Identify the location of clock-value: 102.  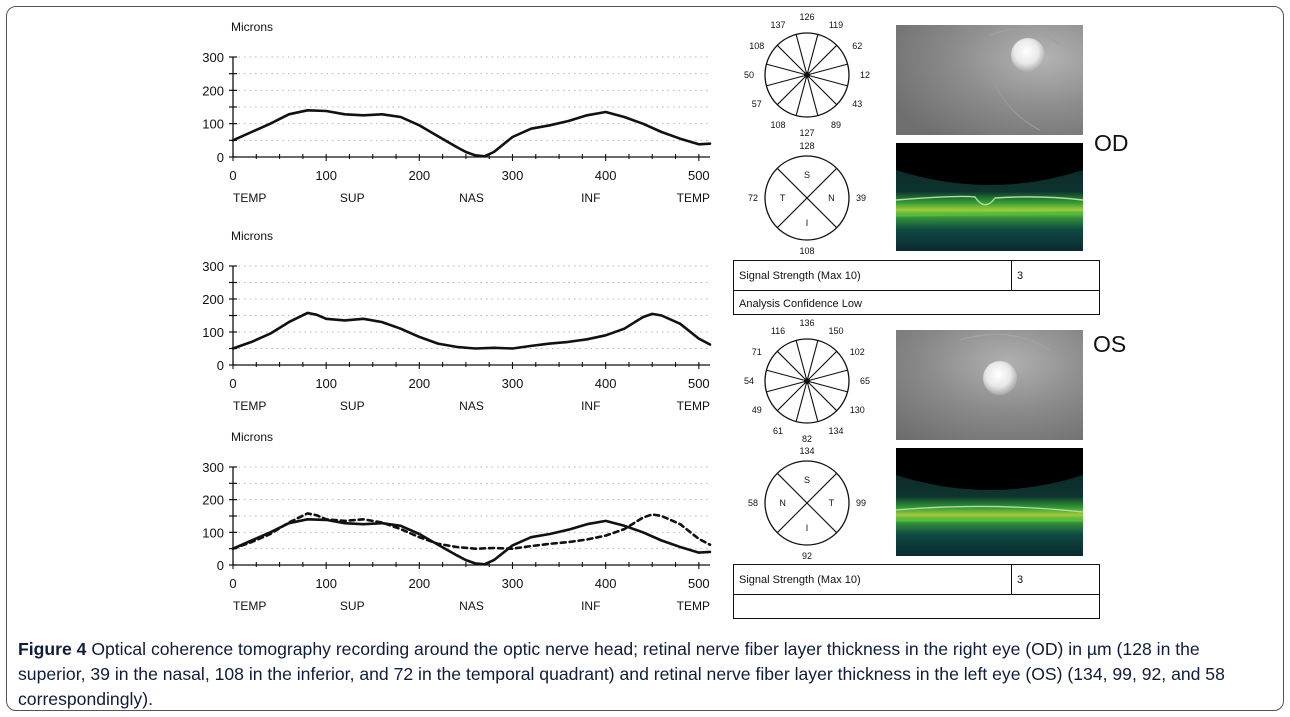
(857, 352).